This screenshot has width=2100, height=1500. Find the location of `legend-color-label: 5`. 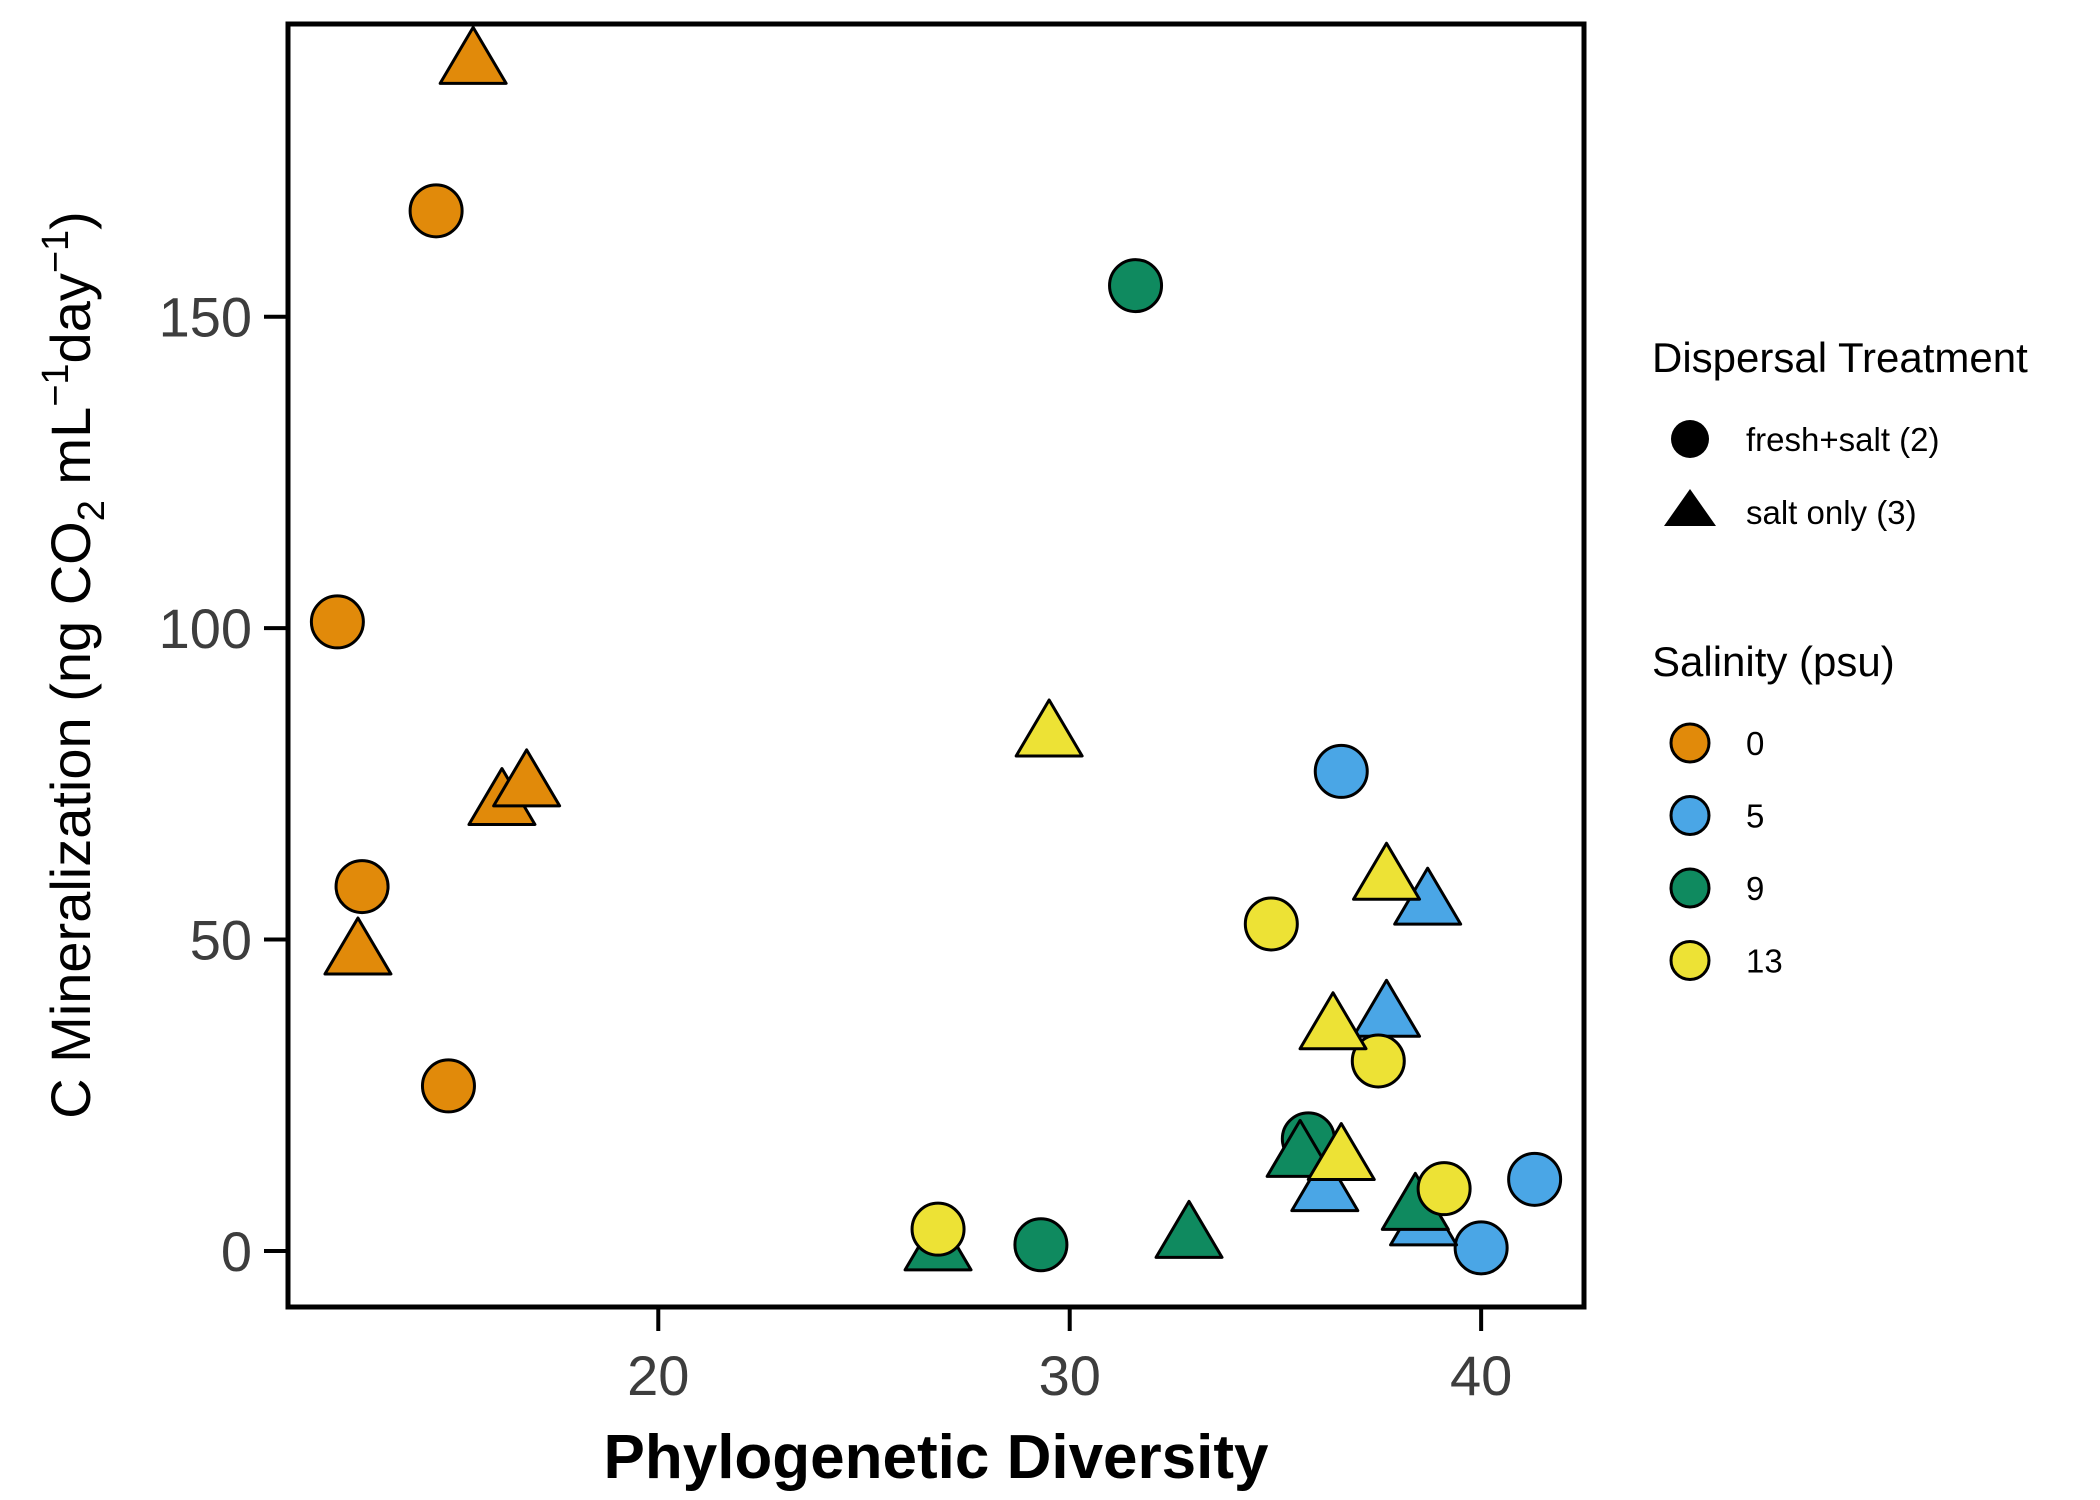

legend-color-label: 5 is located at coordinates (1755, 816).